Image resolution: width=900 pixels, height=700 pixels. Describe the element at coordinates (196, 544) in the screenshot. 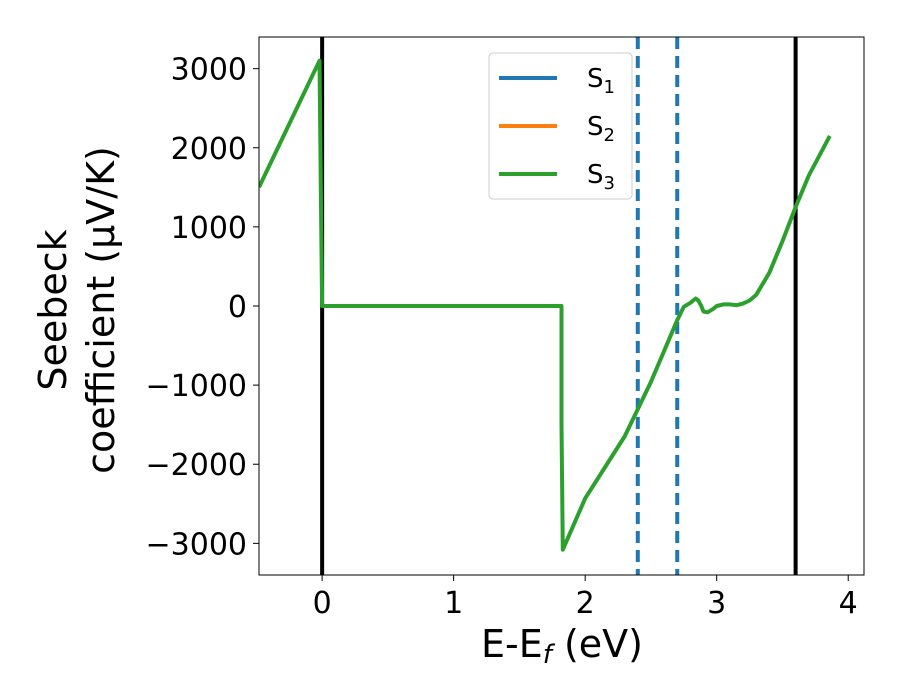

I see `y-tick-label: −3000` at that location.